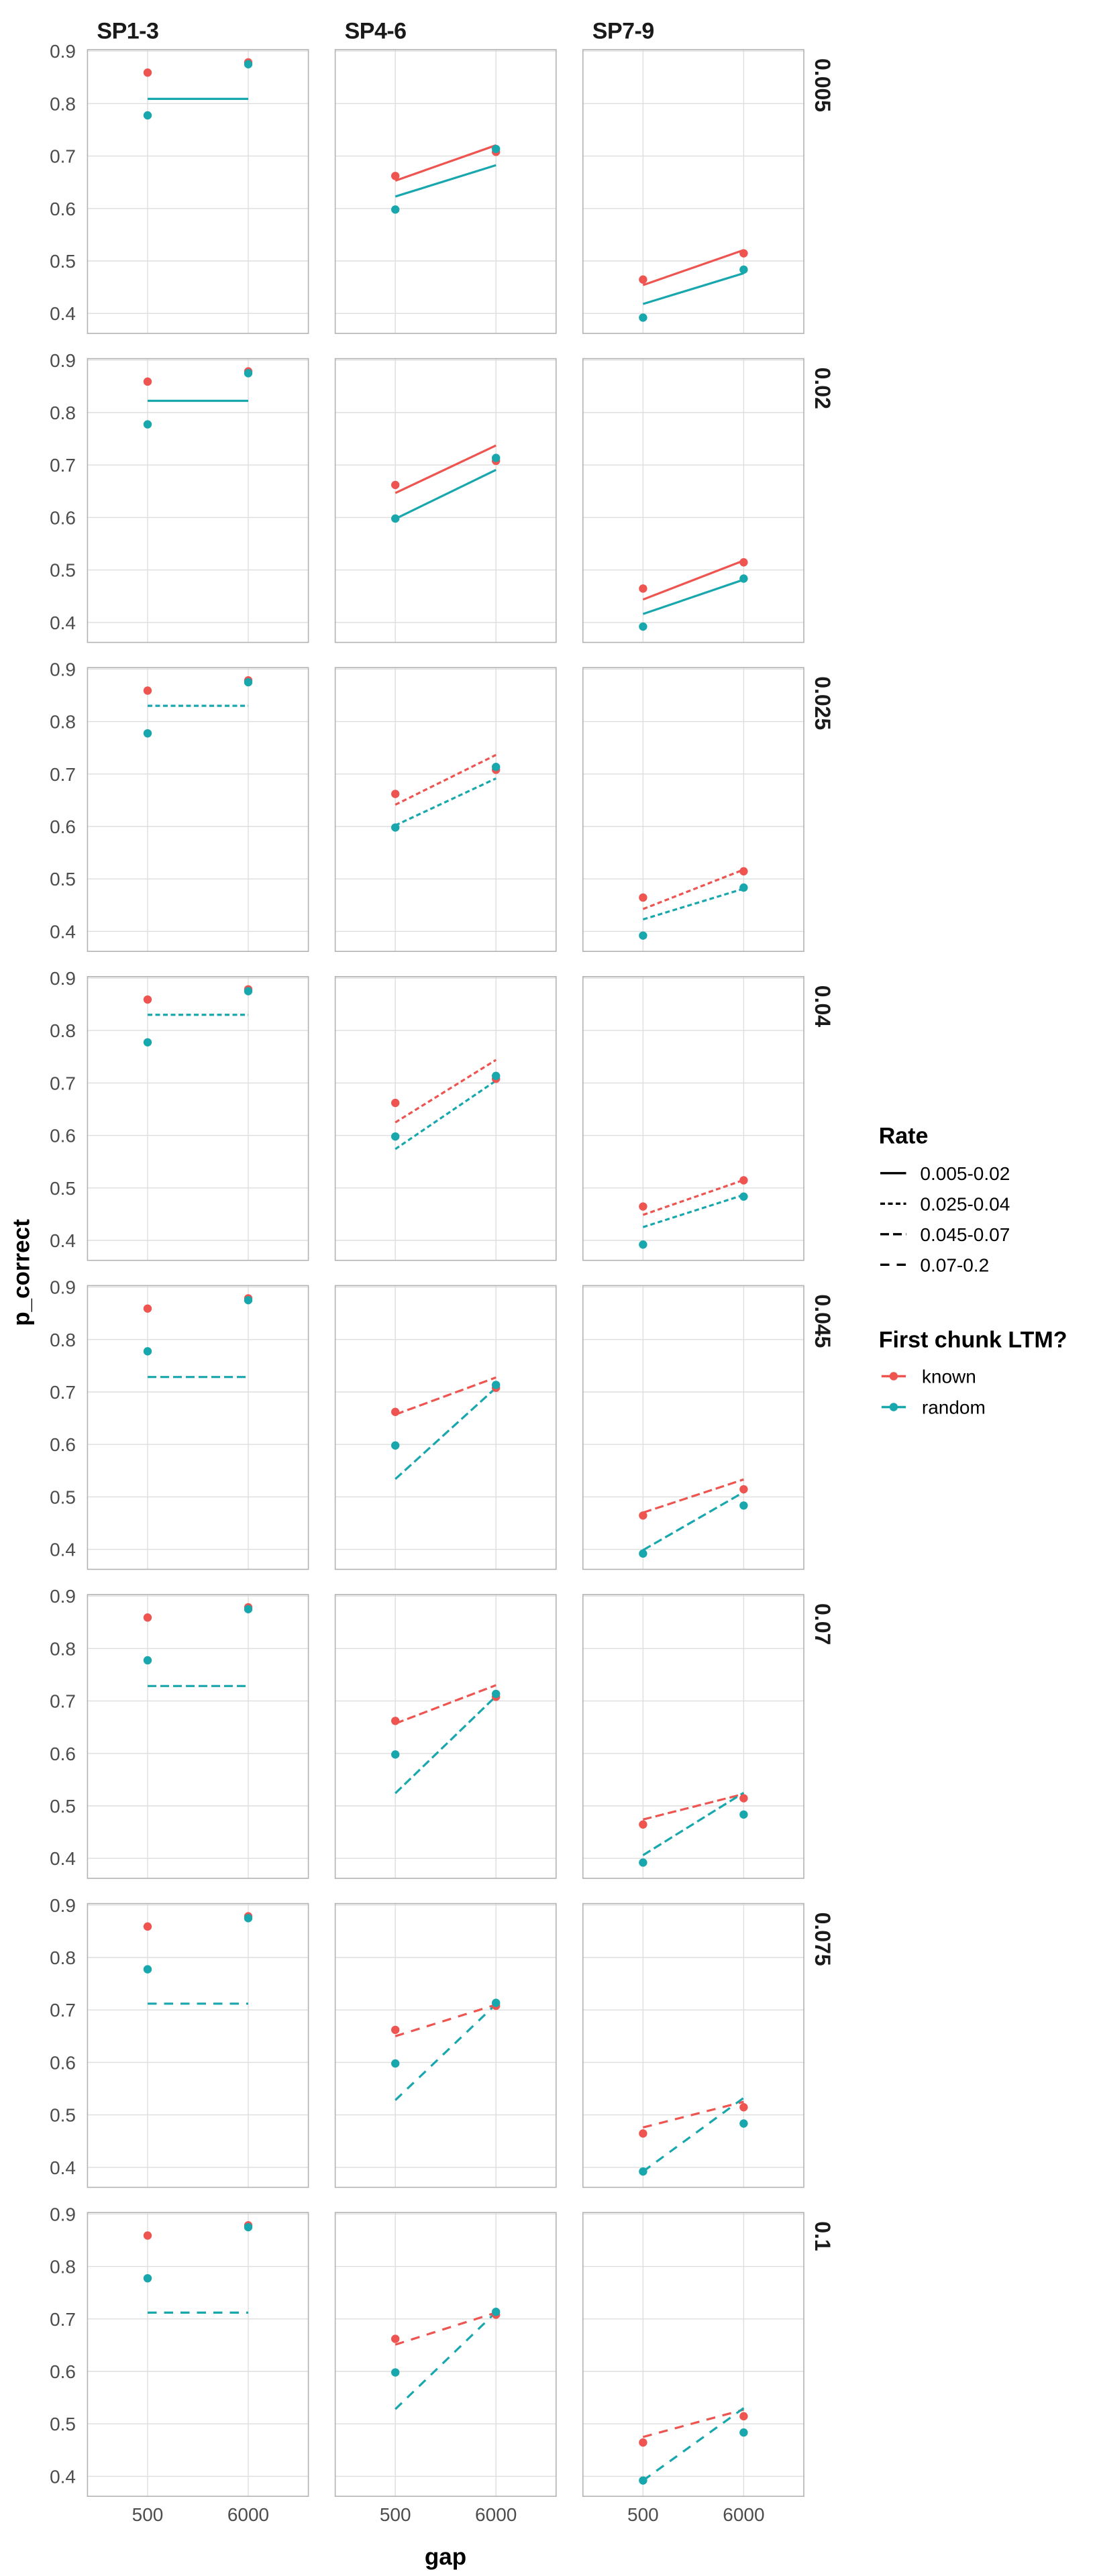  What do you see at coordinates (954, 1407) in the screenshot?
I see `svg-text: random` at bounding box center [954, 1407].